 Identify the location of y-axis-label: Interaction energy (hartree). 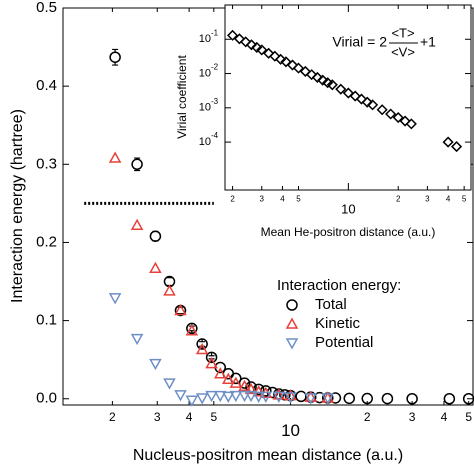
(17, 206).